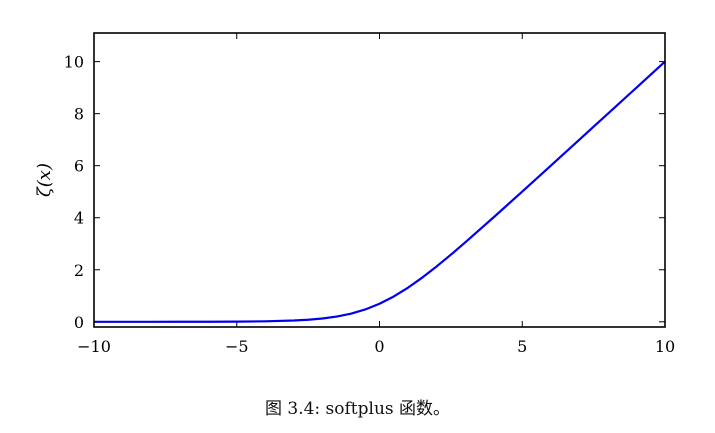 The width and height of the screenshot is (715, 433). What do you see at coordinates (379, 346) in the screenshot?
I see `x-tick-label: 0` at bounding box center [379, 346].